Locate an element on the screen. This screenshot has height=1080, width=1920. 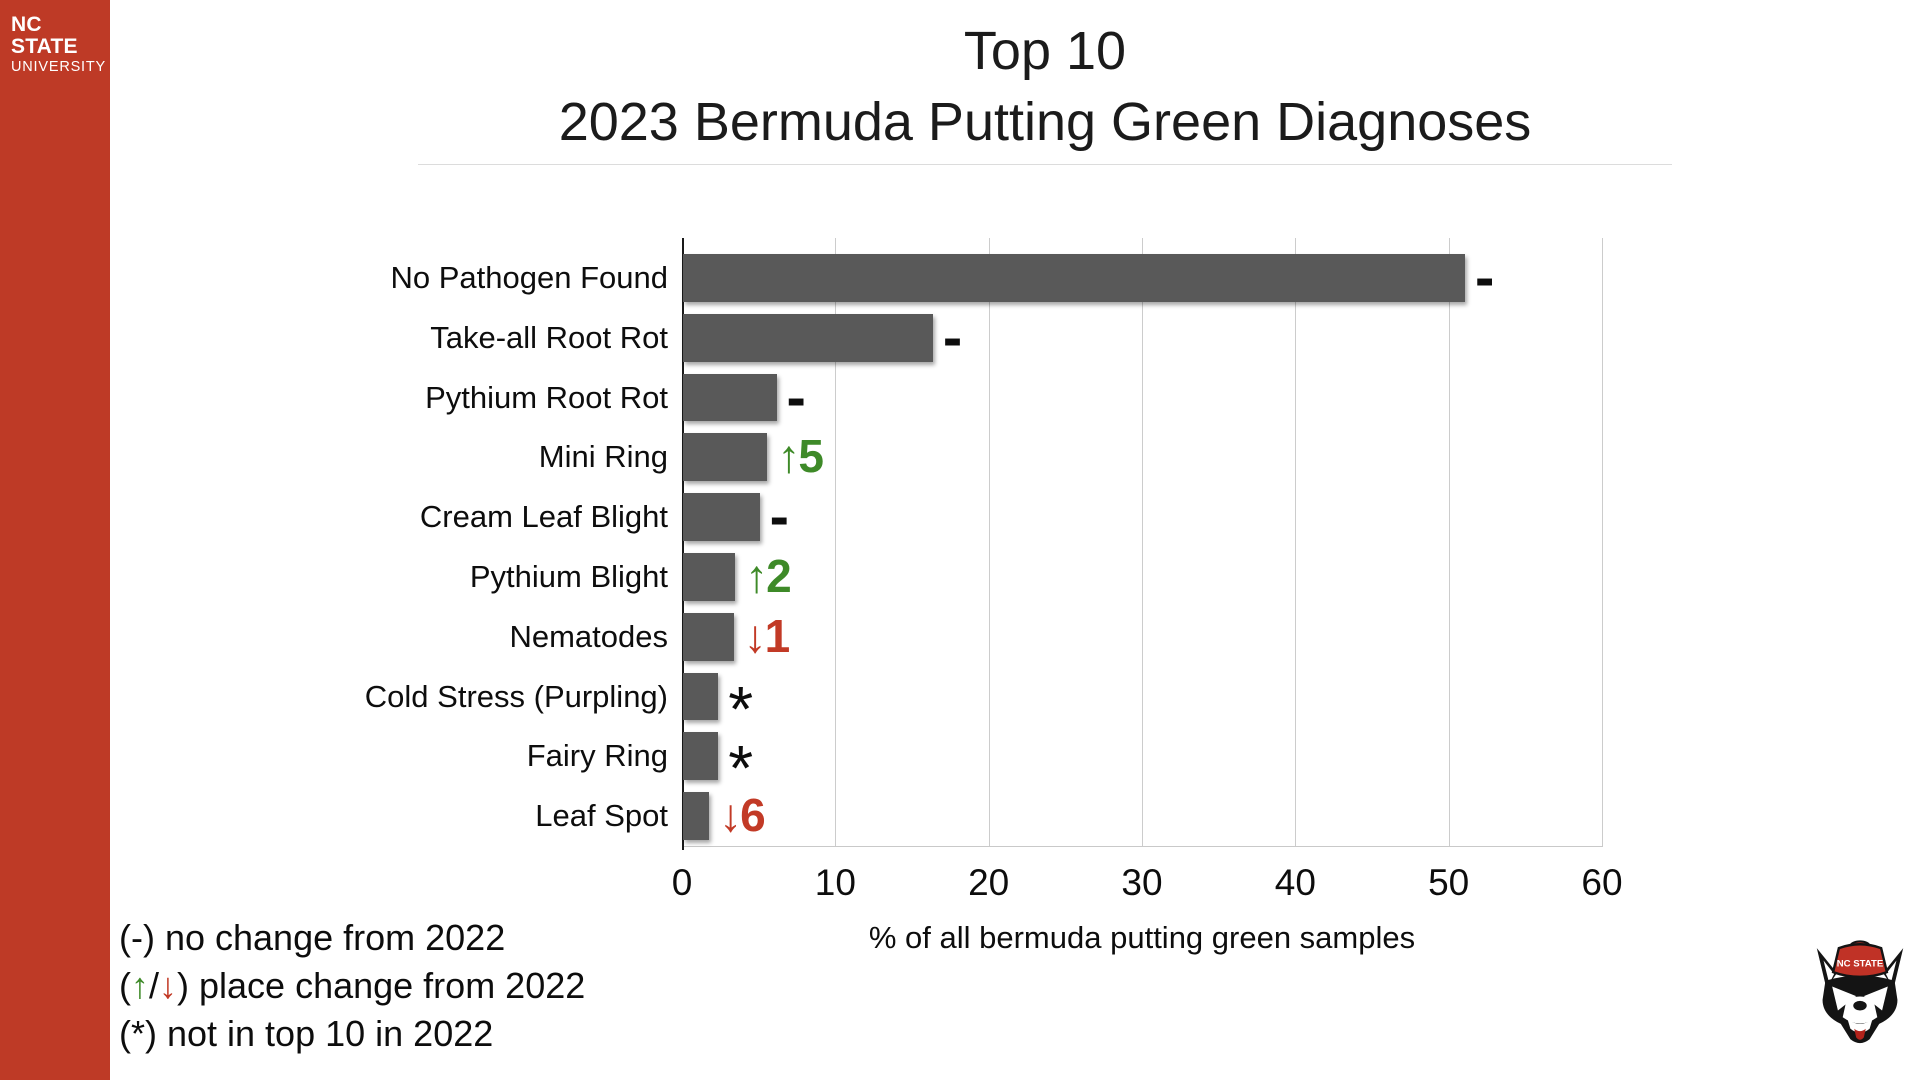
x-tick: 40 is located at coordinates (1295, 882).